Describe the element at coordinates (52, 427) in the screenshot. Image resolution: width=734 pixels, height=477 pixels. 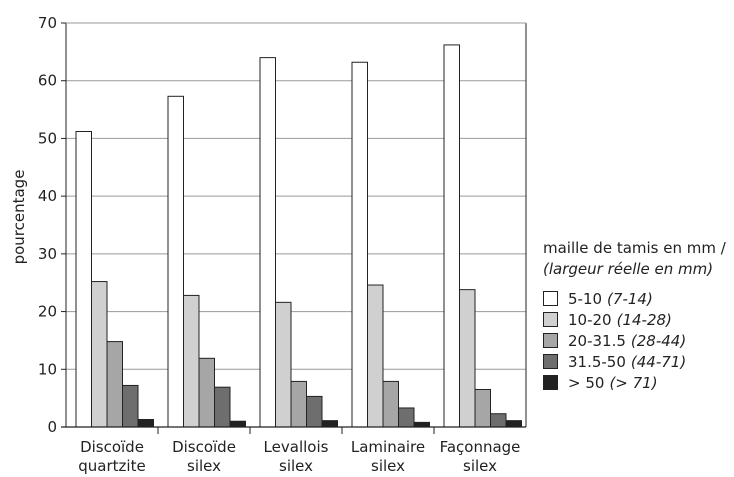
I see `y-tick-label: 0` at that location.